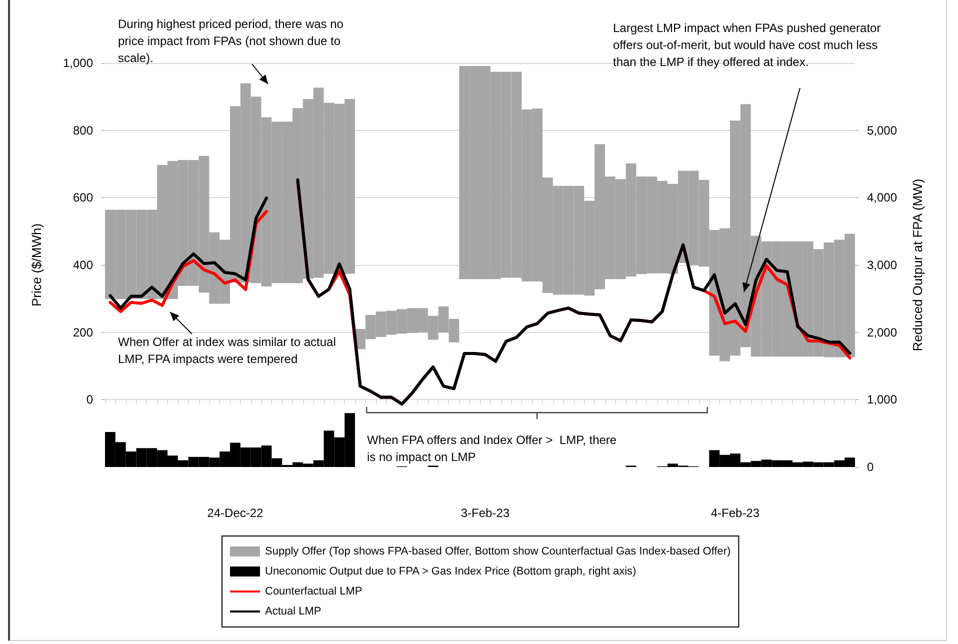 This screenshot has height=644, width=958. Describe the element at coordinates (747, 45) in the screenshot. I see `annotation: Largest LMP impact when FPAs pushed generator offers out-of-merit, but would have cost much less than the LMP if they offered at index.` at that location.